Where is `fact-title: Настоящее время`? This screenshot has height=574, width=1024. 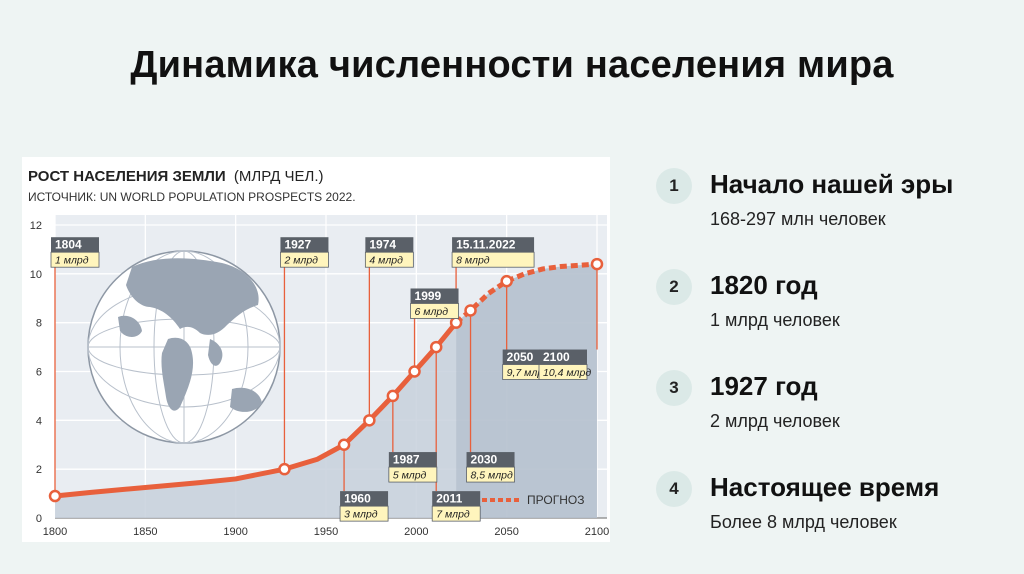 fact-title: Настоящее время is located at coordinates (825, 487).